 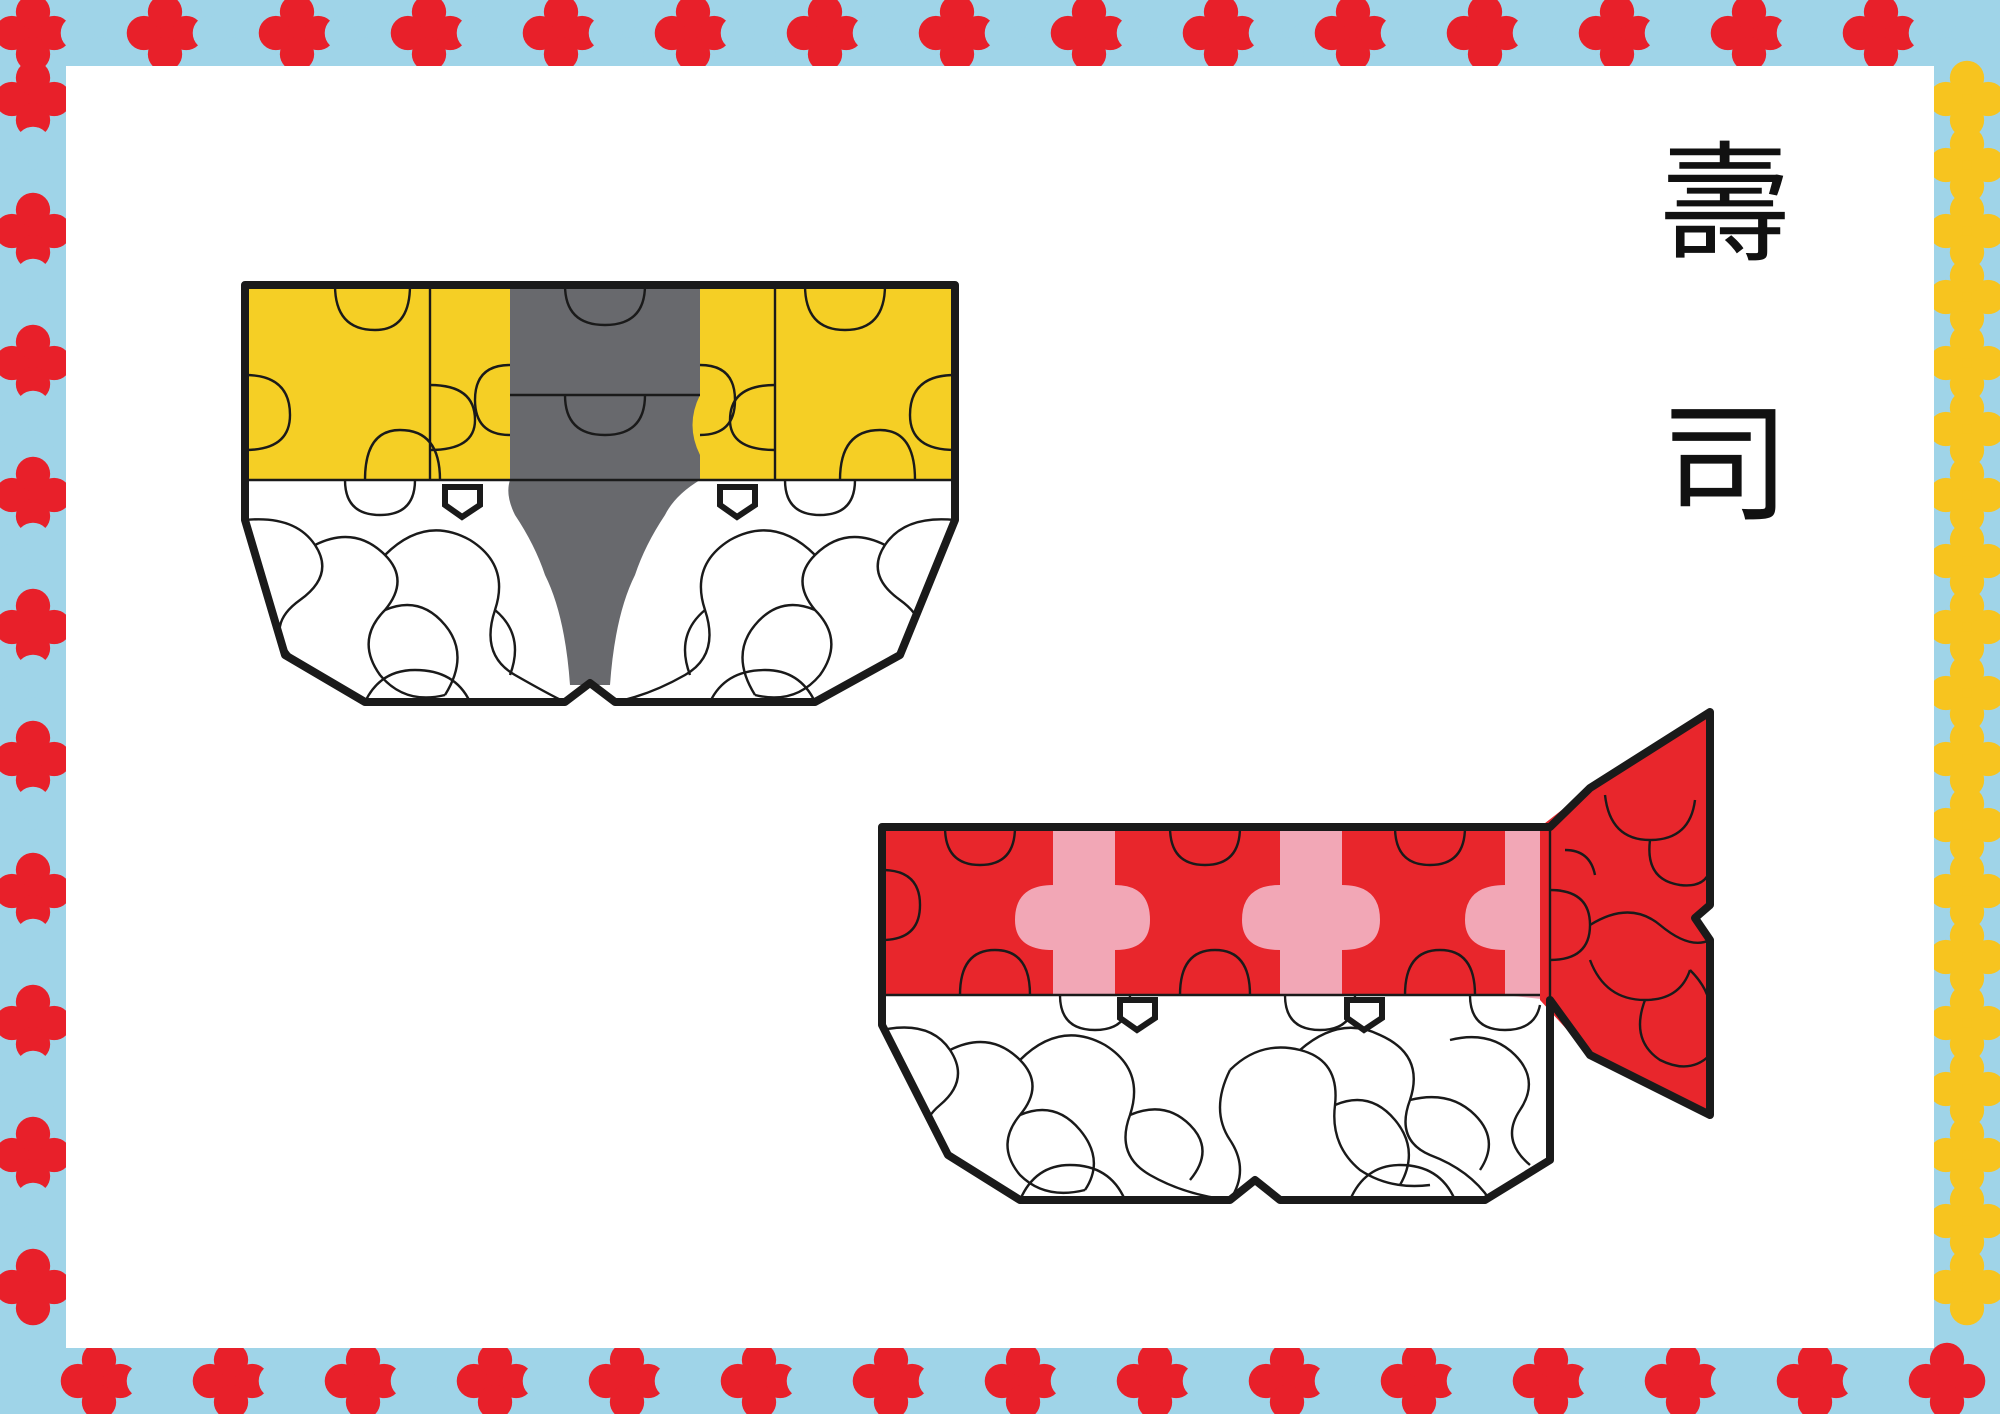 I want to click on title-char-tsukasa: 司, so click(x=1724, y=465).